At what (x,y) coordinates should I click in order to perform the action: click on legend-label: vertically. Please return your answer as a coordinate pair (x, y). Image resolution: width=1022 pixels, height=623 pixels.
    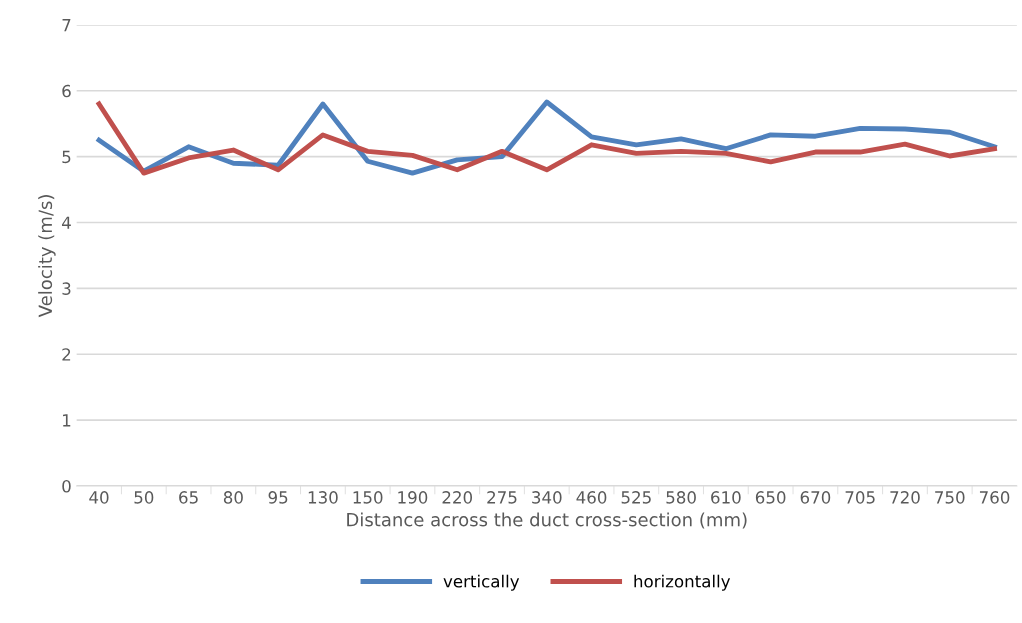
    Looking at the image, I should click on (481, 582).